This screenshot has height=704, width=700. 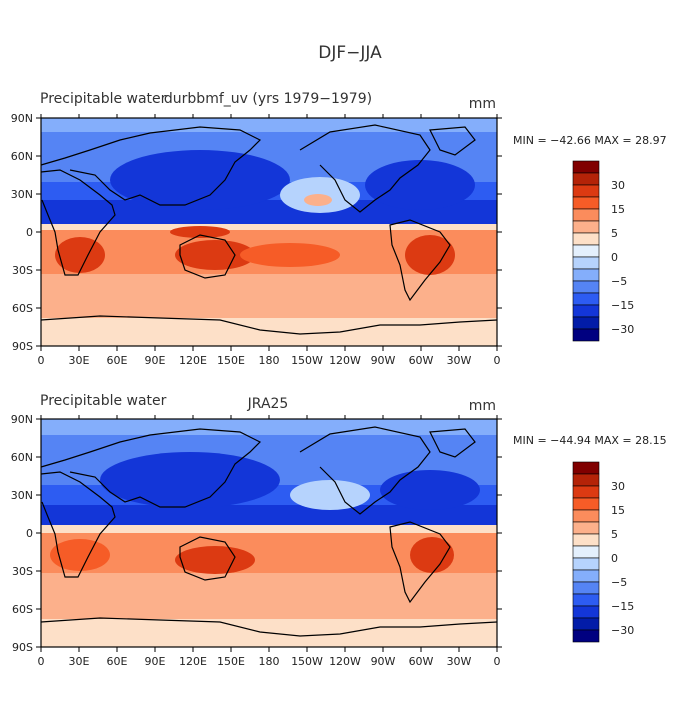 I want to click on panel-2-band-south-mid, so click(x=269, y=596).